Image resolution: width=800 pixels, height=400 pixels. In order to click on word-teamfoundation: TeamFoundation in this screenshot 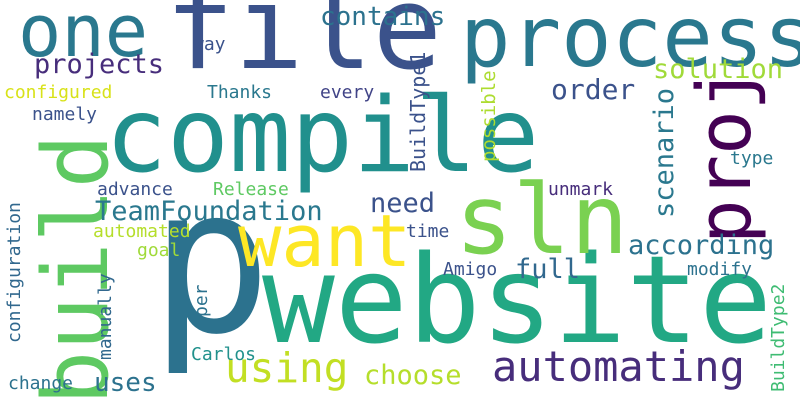, I will do `click(209, 211)`.